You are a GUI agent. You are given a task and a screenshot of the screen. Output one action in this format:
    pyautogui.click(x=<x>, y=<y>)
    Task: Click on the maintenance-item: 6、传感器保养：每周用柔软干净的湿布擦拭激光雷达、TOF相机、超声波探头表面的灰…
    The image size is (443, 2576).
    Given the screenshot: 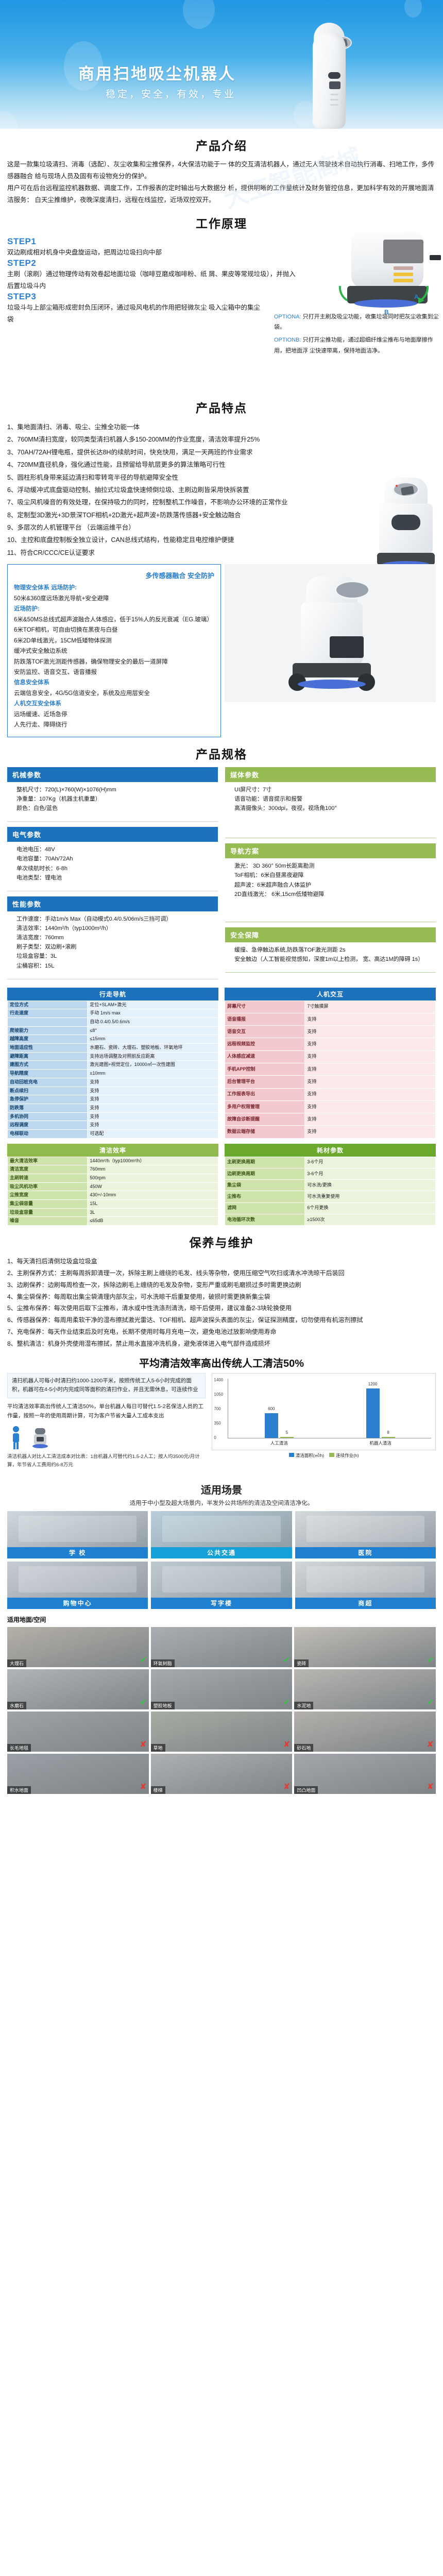 What is the action you would take?
    pyautogui.click(x=185, y=1320)
    